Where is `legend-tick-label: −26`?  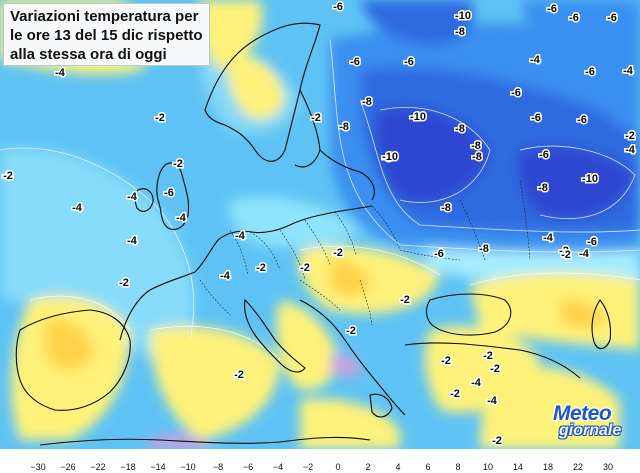 legend-tick-label: −26 is located at coordinates (68, 467).